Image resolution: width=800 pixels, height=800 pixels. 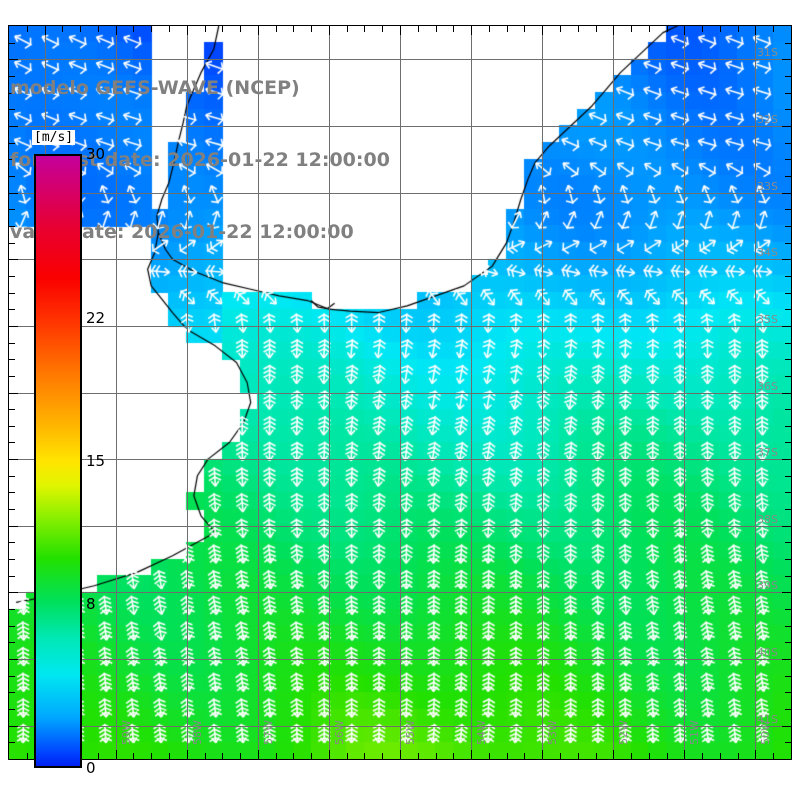 I want to click on latitude-label: 32S, so click(x=767, y=119).